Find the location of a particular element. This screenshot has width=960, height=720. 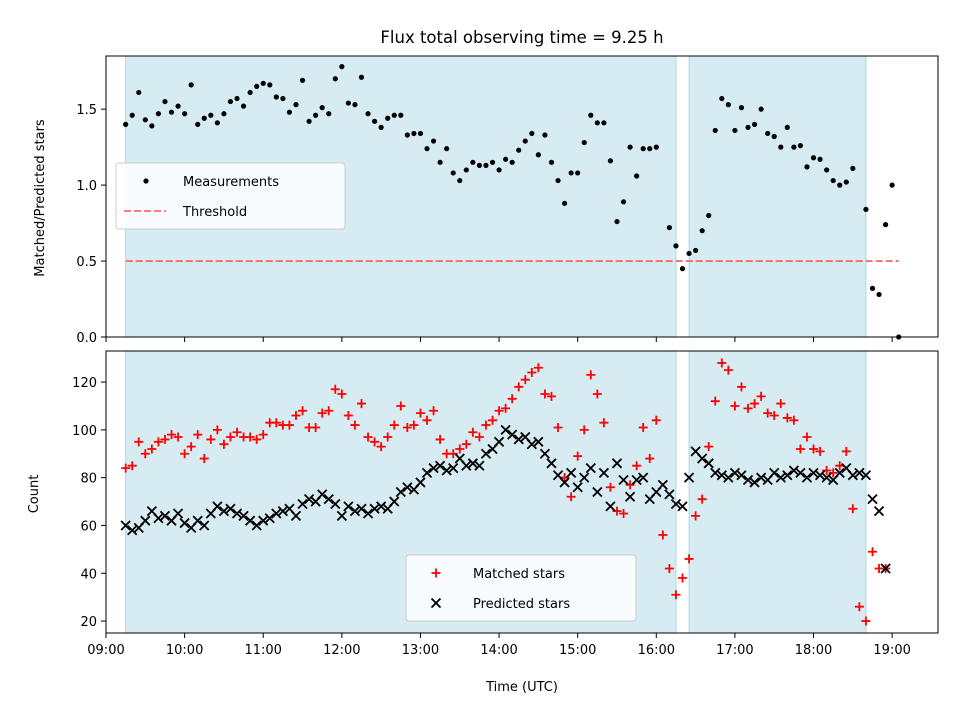

legend-label: Threshold is located at coordinates (214, 212).